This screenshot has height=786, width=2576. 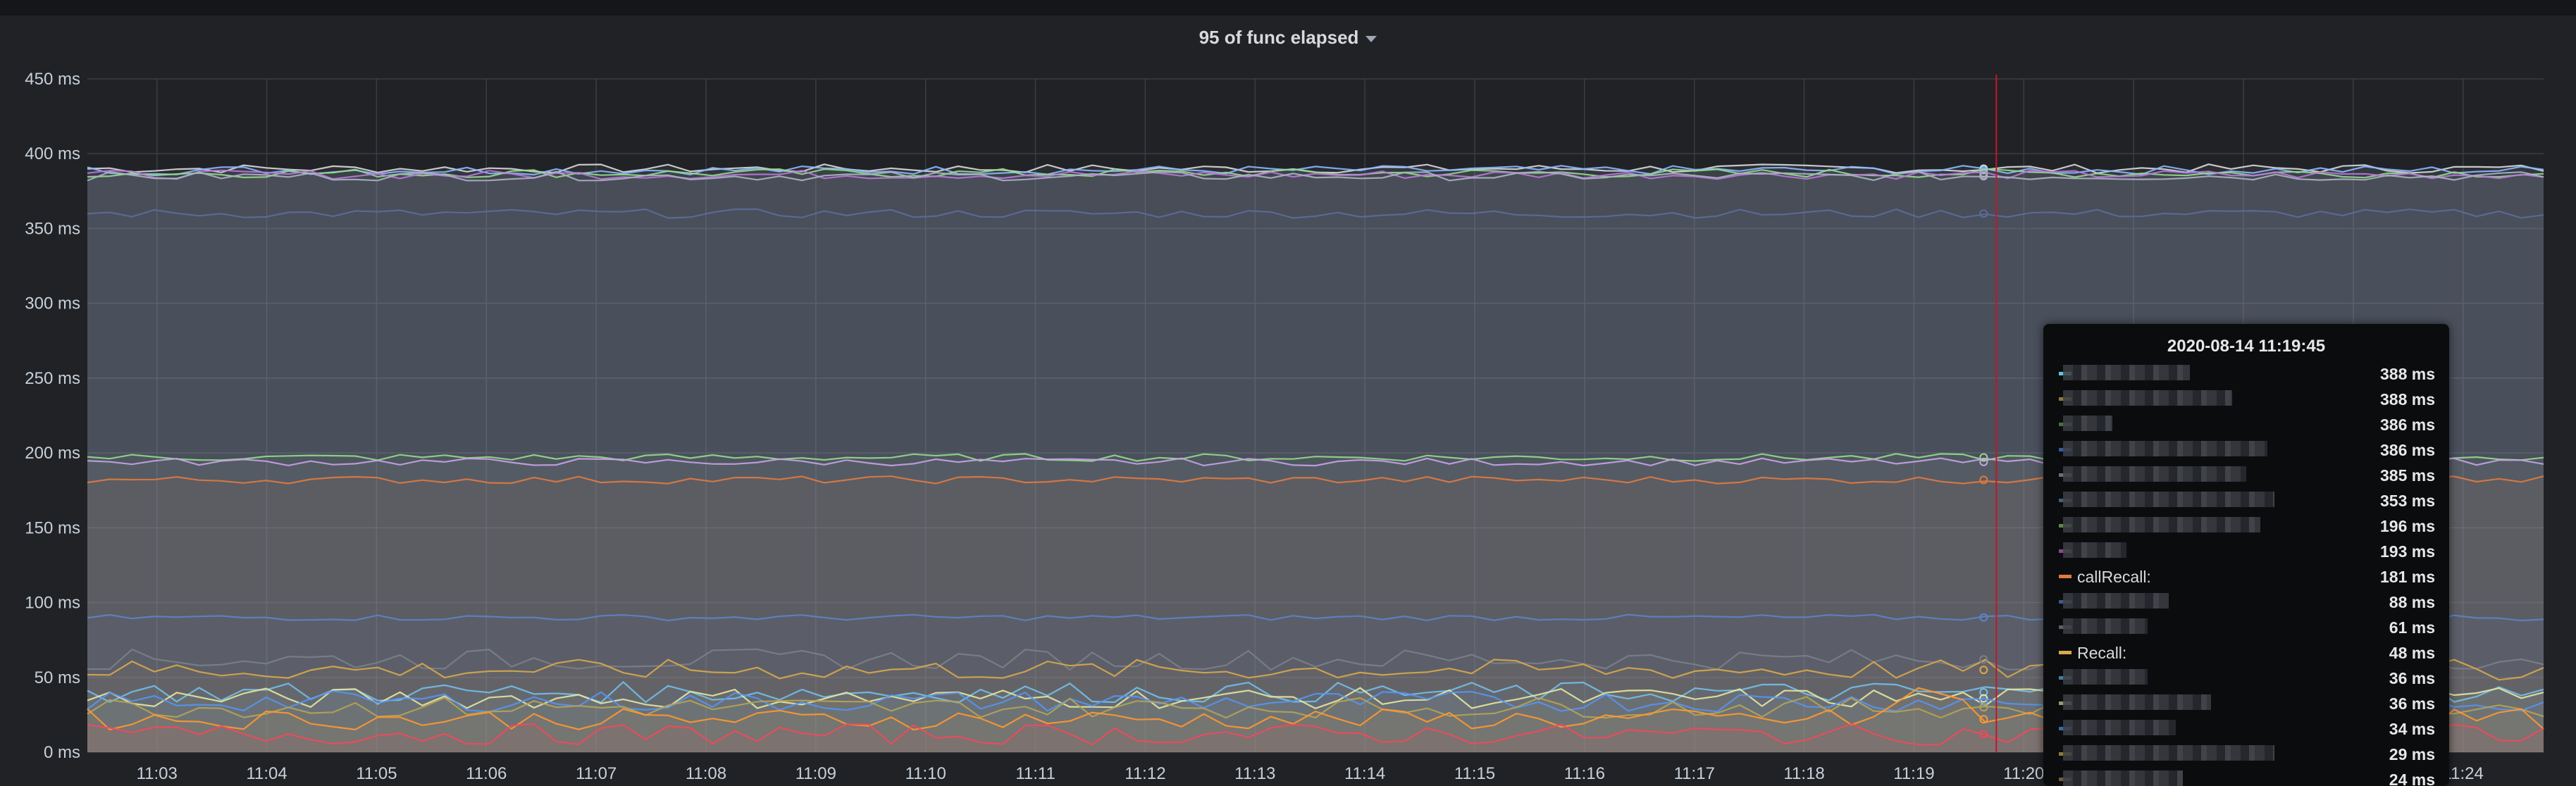 What do you see at coordinates (2065, 576) in the screenshot?
I see `series-color-swatch` at bounding box center [2065, 576].